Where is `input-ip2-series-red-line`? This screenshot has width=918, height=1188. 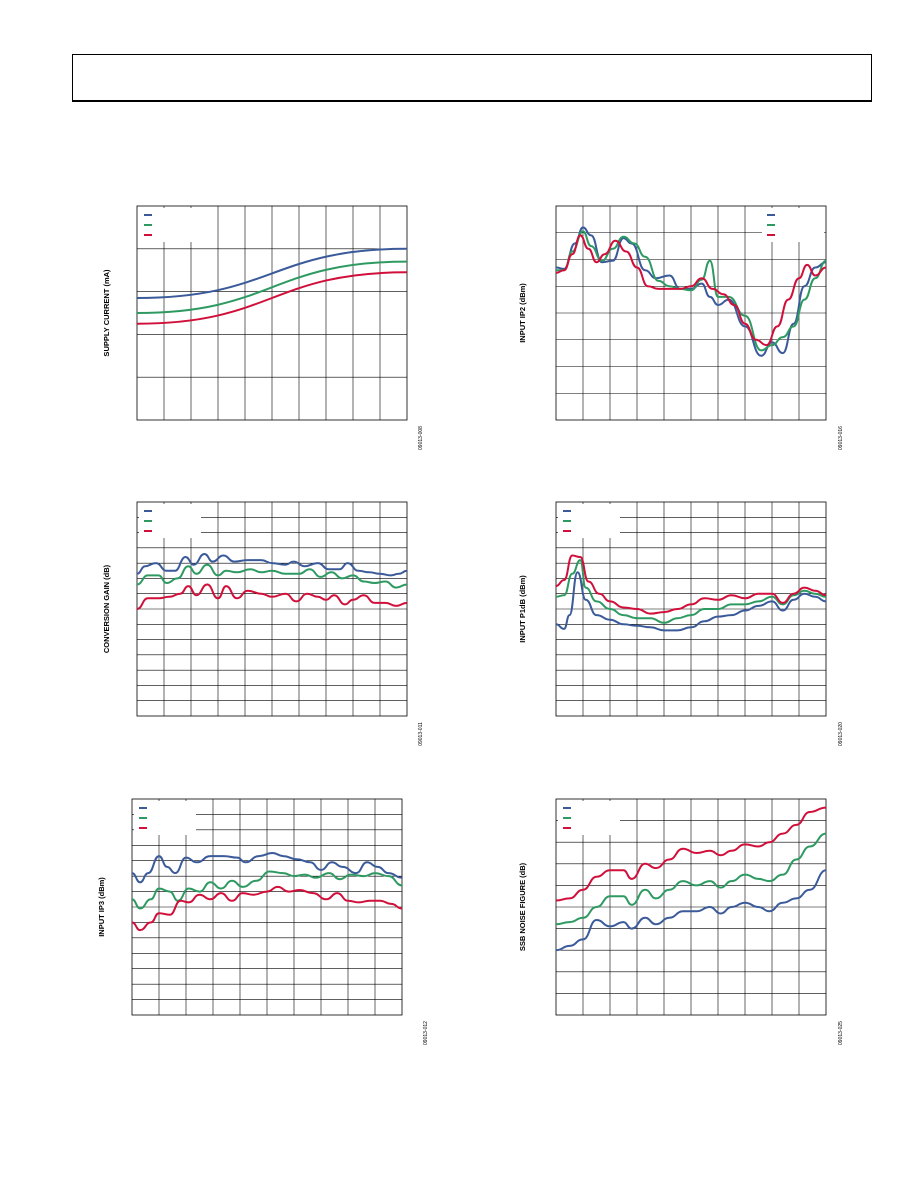
input-ip2-series-red-line is located at coordinates (691, 290).